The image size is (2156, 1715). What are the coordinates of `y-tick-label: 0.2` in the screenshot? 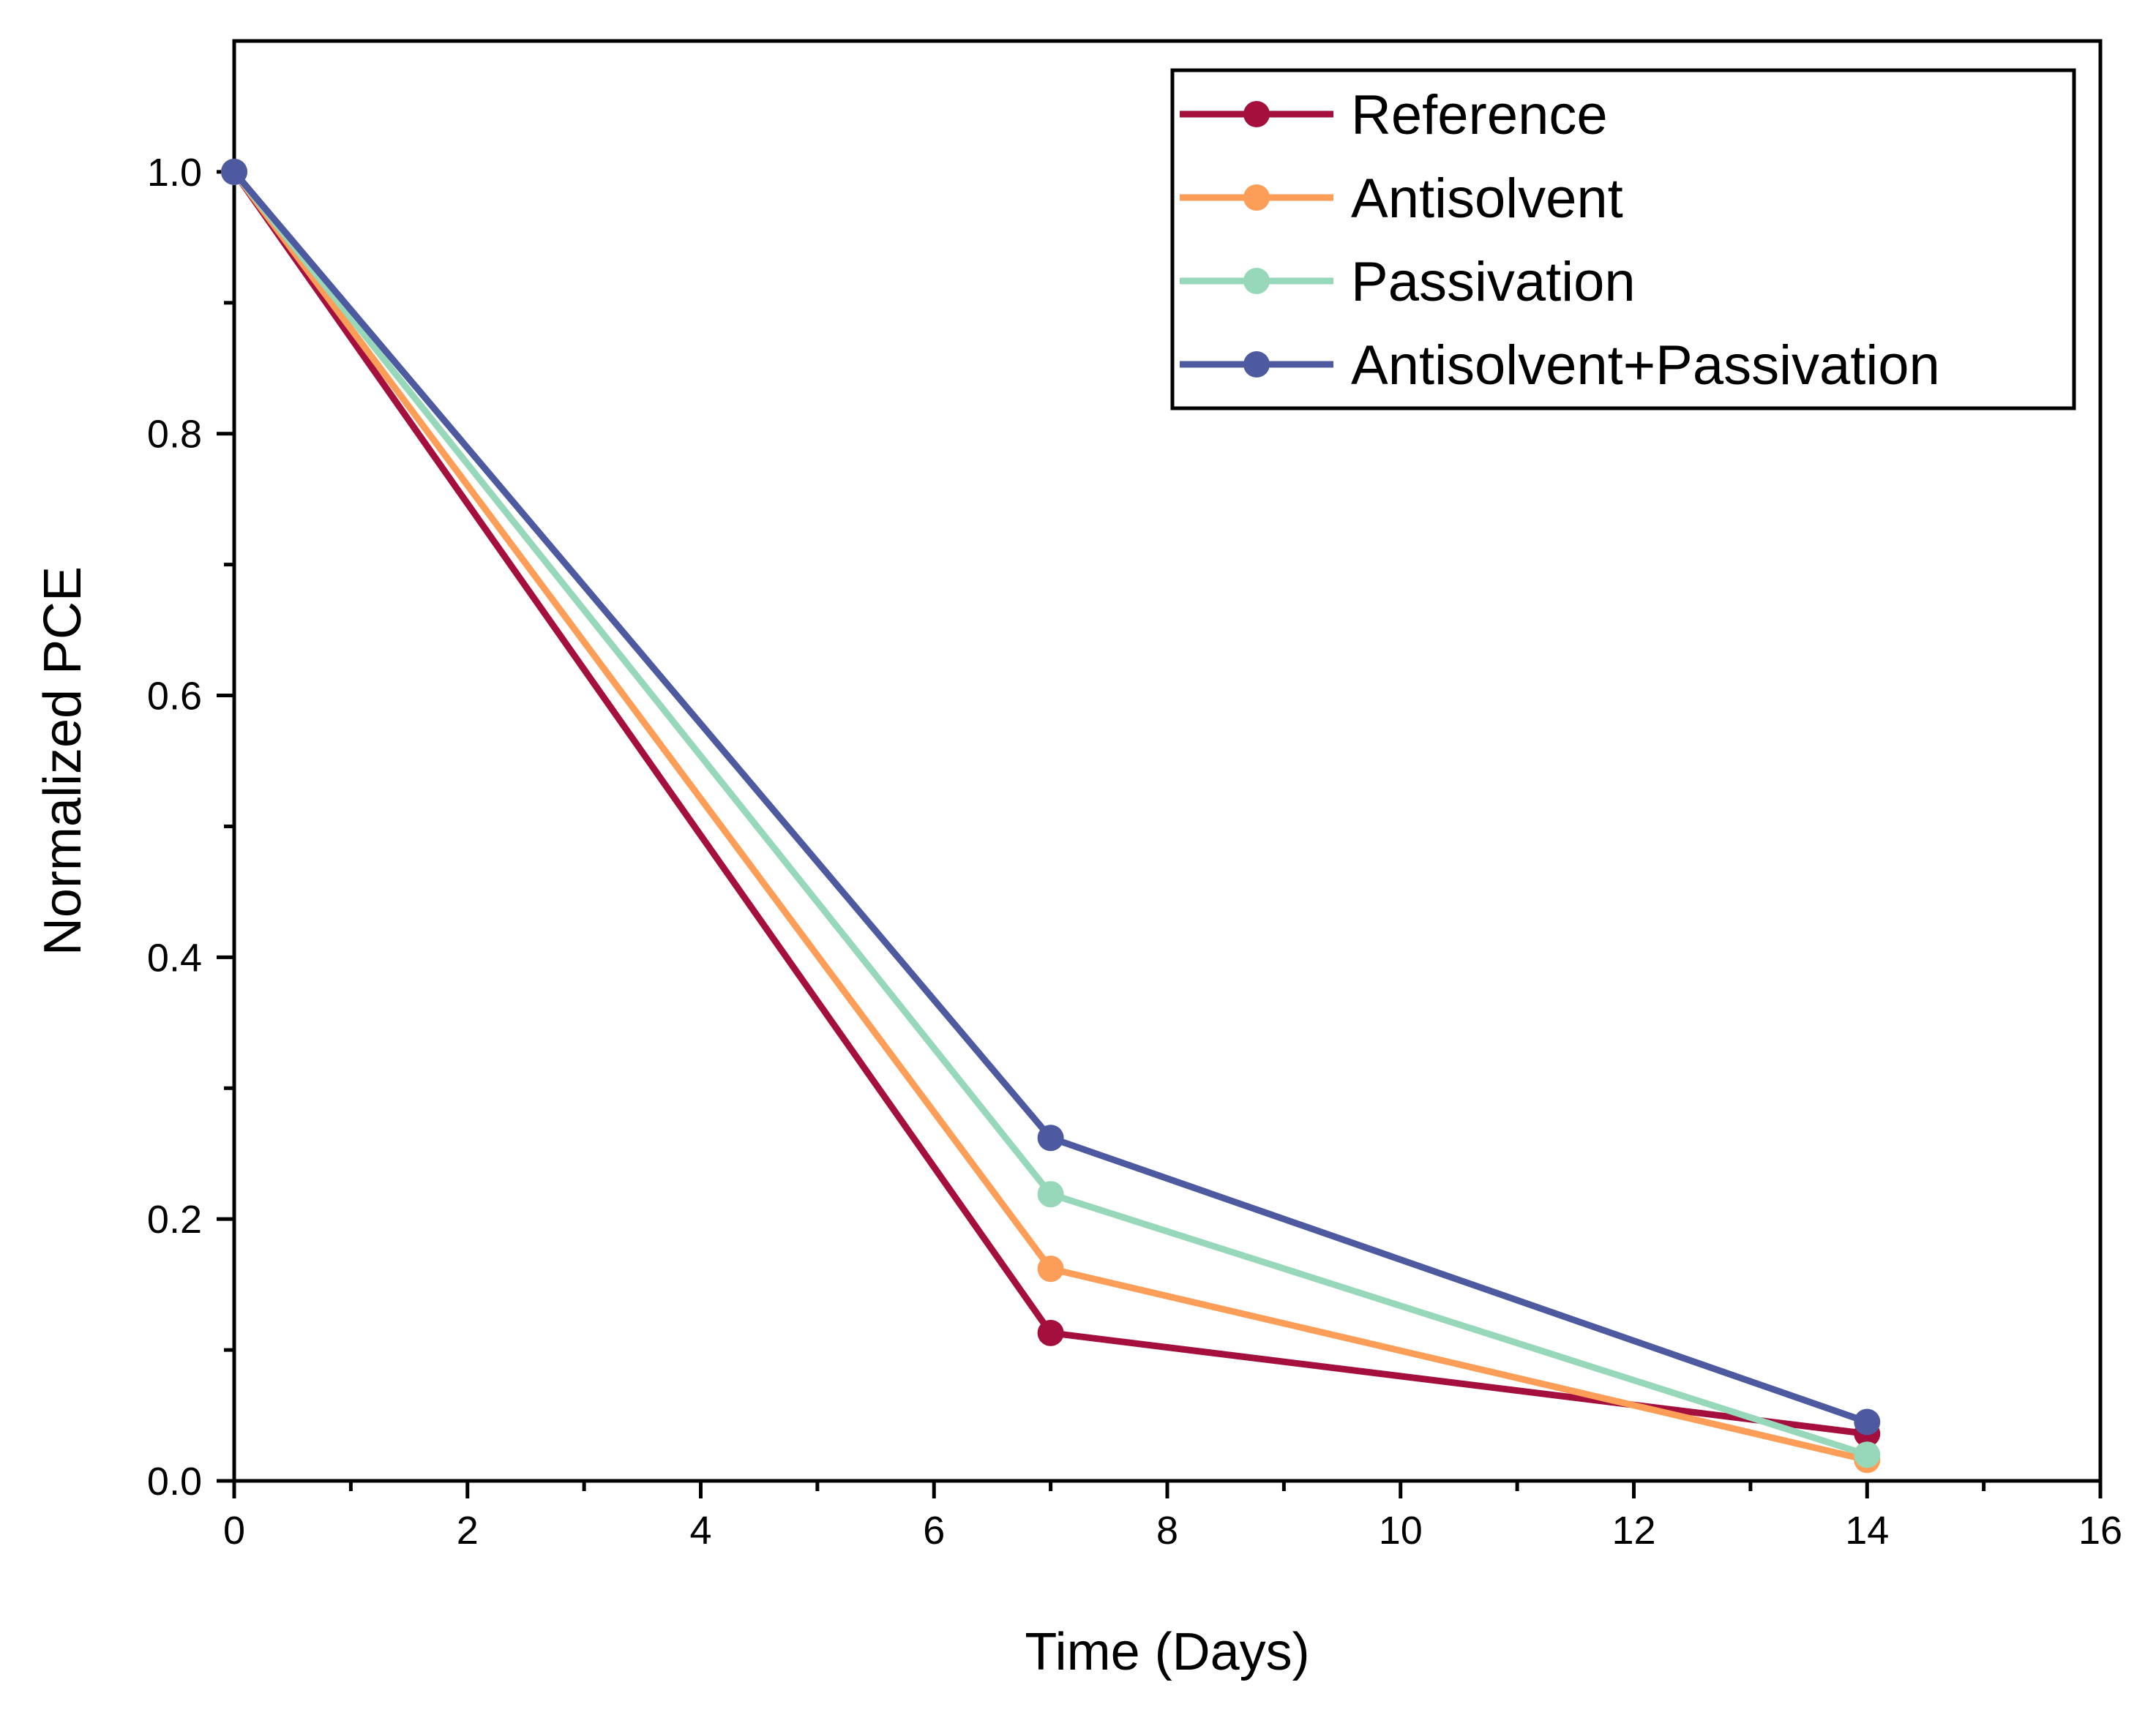 It's located at (174, 1220).